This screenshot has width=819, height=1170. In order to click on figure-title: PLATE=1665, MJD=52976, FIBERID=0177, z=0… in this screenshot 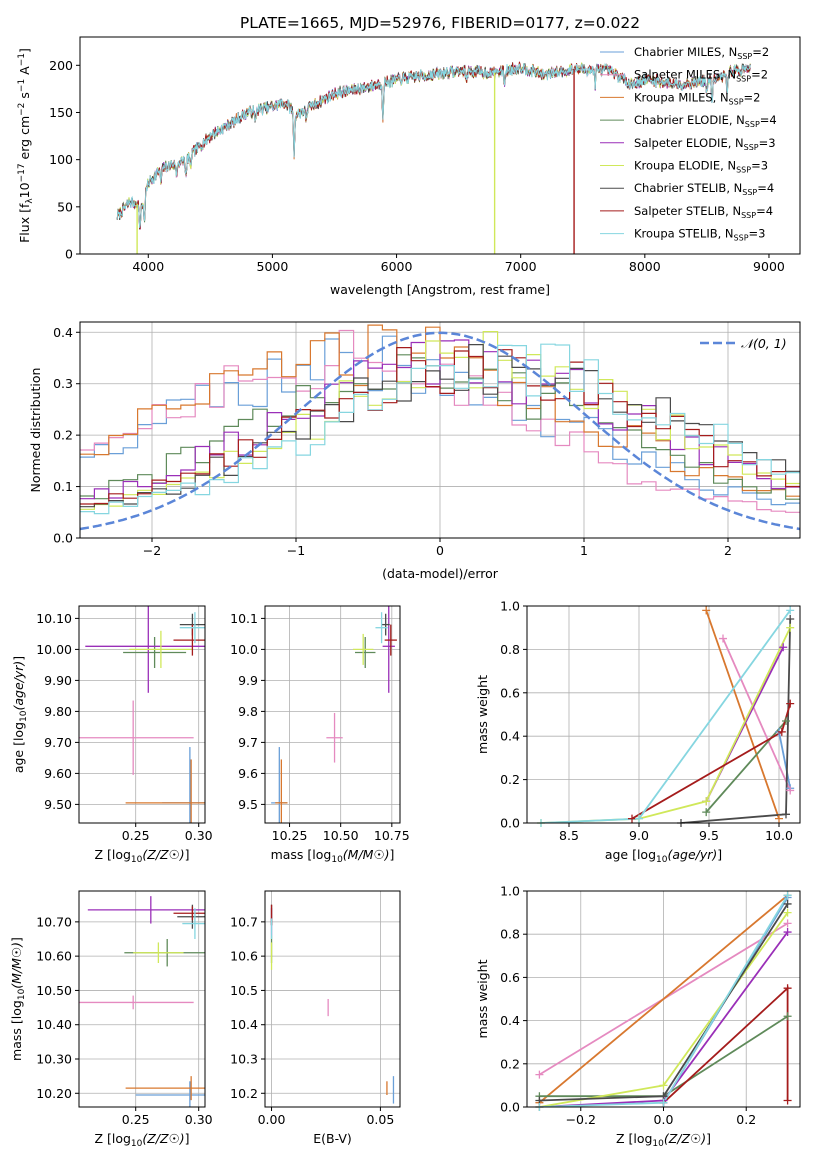, I will do `click(440, 23)`.